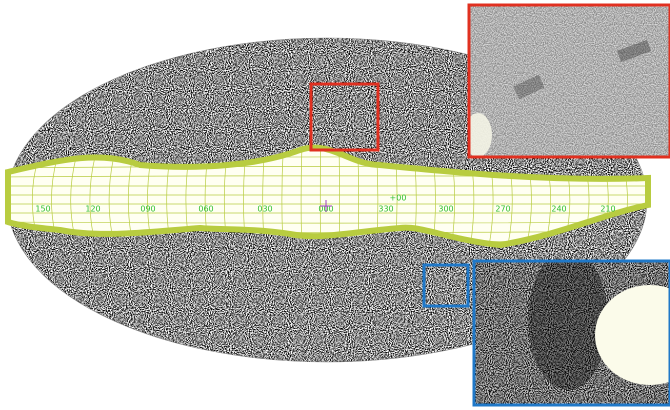 The width and height of the screenshot is (670, 410). What do you see at coordinates (446, 285) in the screenshot?
I see `inset-marker-blue` at bounding box center [446, 285].